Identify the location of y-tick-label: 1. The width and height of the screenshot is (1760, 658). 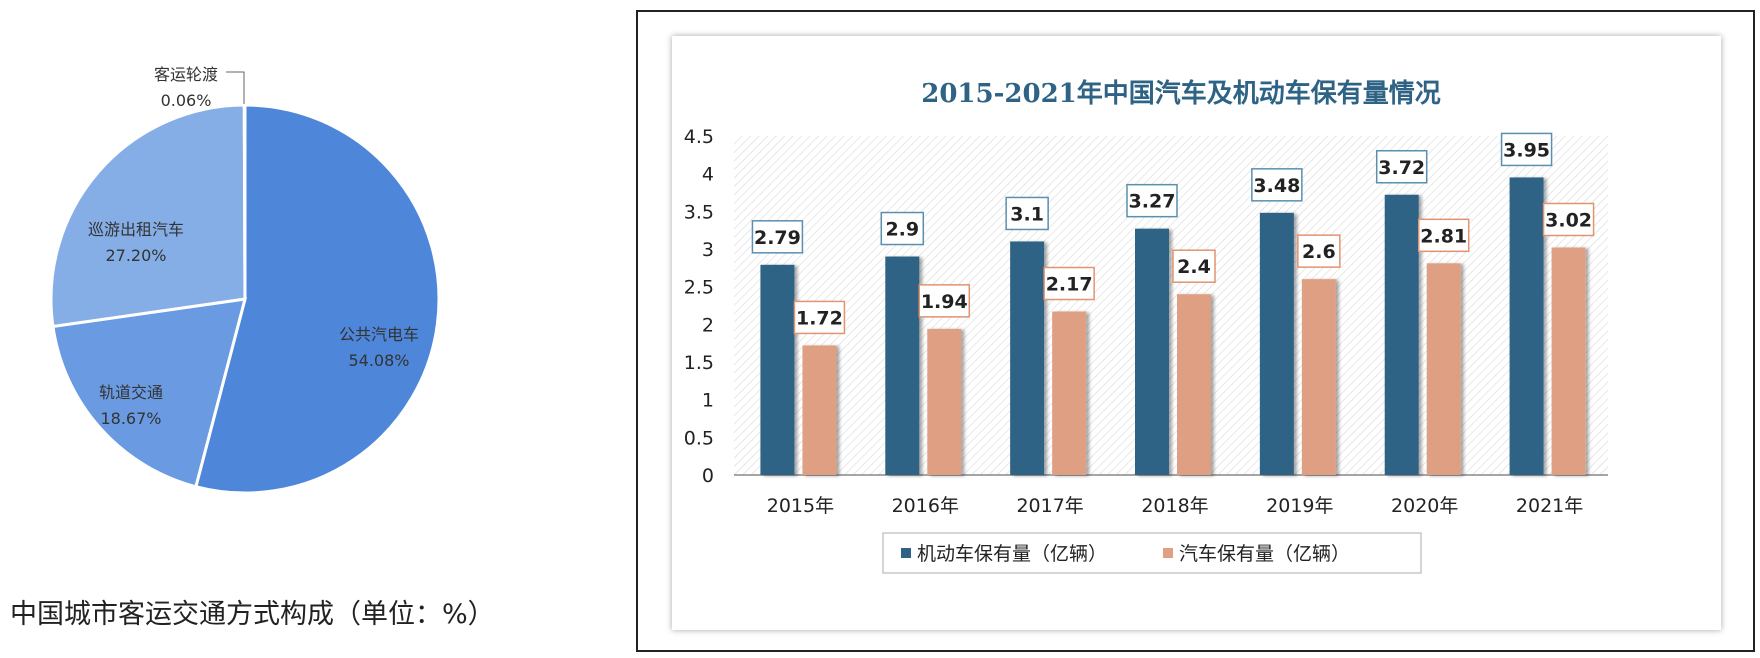
(708, 401).